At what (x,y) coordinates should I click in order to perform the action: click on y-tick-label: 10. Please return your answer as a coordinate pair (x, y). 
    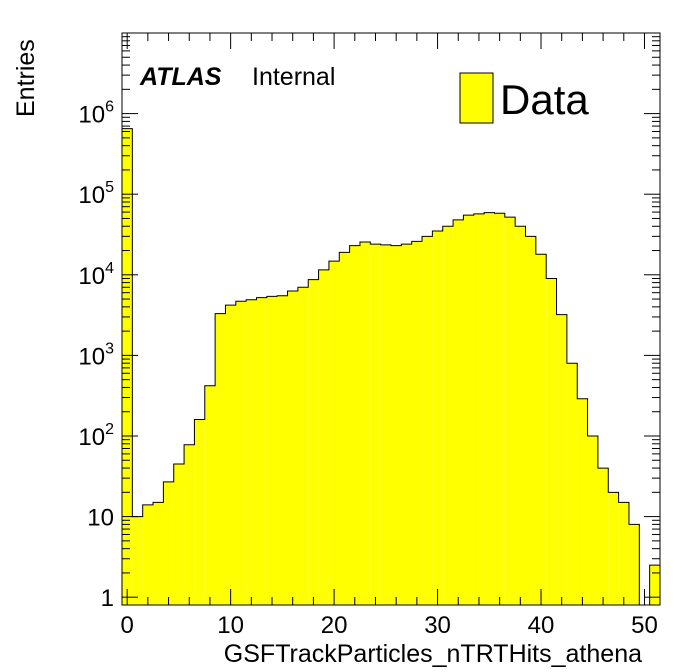
    Looking at the image, I should click on (100, 518).